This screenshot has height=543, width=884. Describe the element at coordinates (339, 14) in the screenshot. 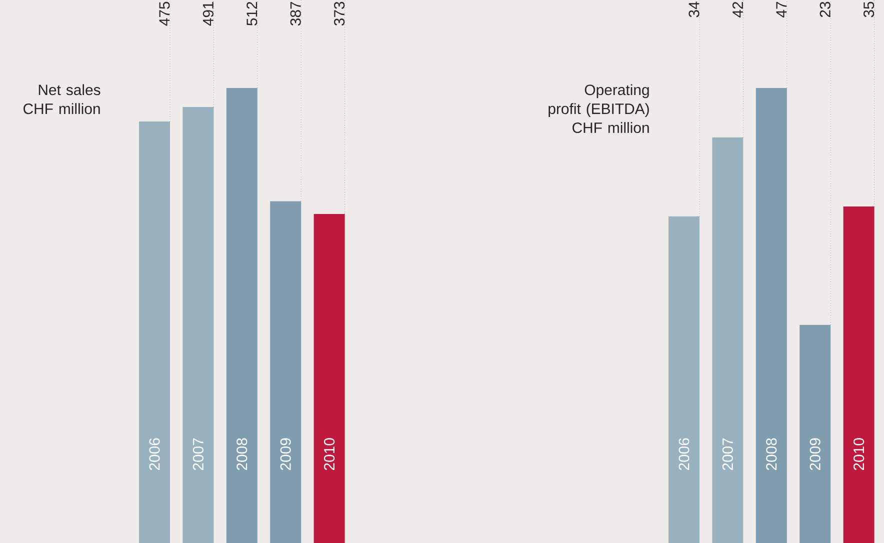

I see `data-label: 373` at that location.